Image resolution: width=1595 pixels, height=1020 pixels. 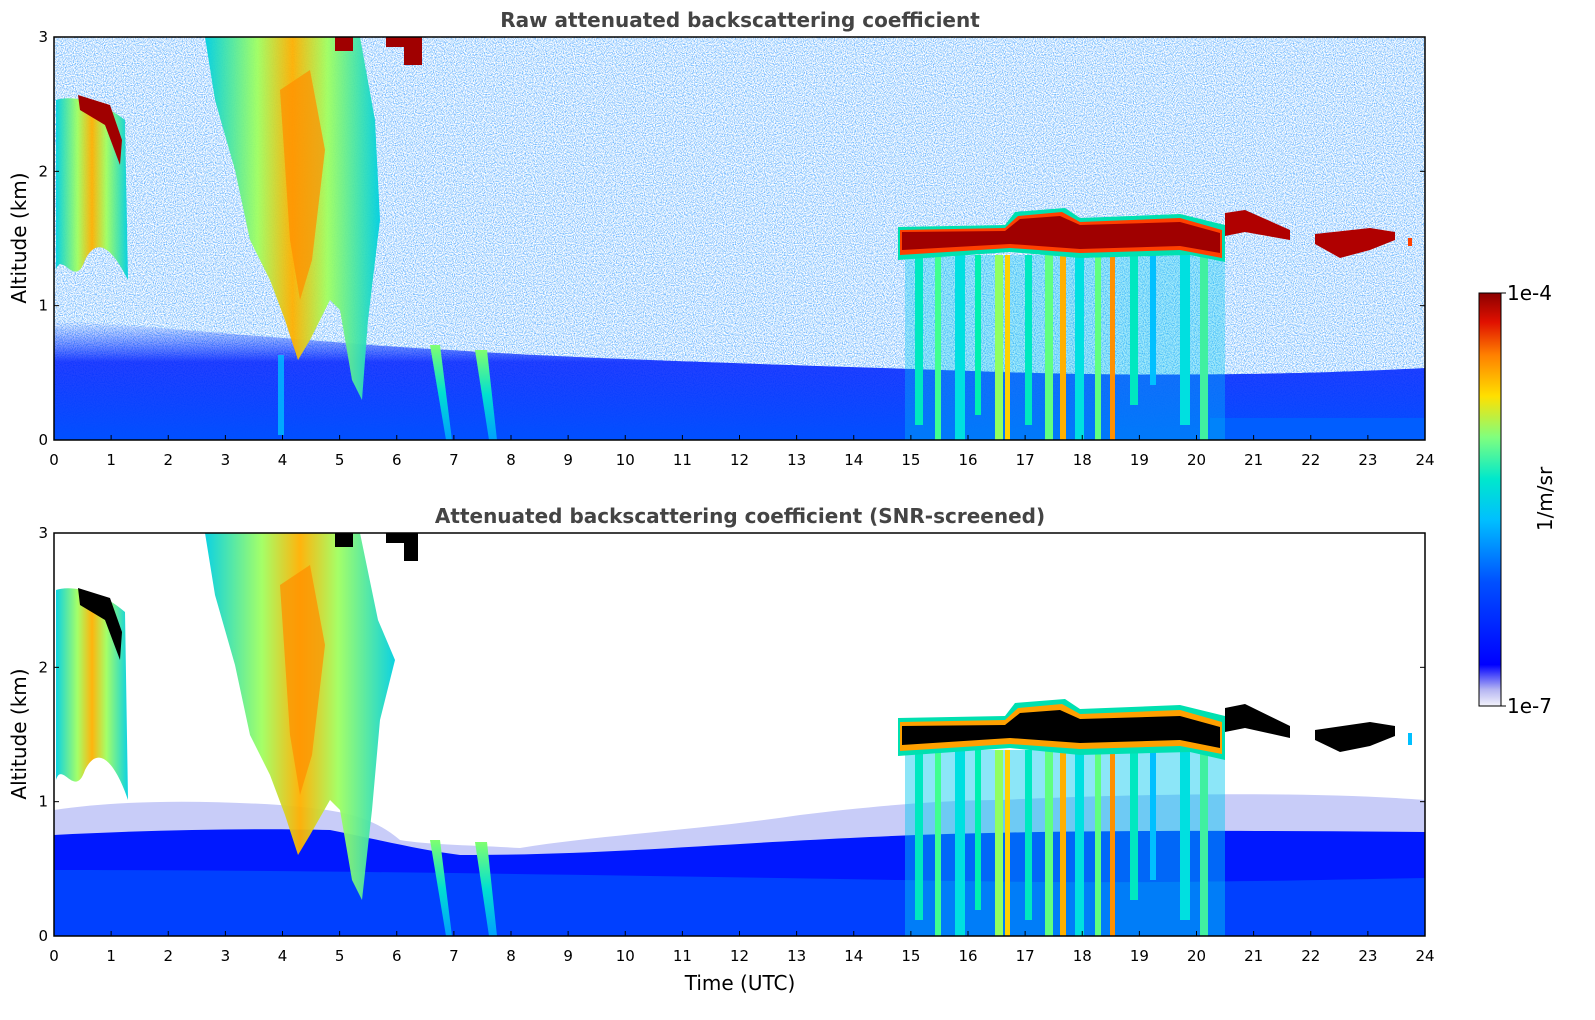 I want to click on top-x-tick-label: 9, so click(x=568, y=460).